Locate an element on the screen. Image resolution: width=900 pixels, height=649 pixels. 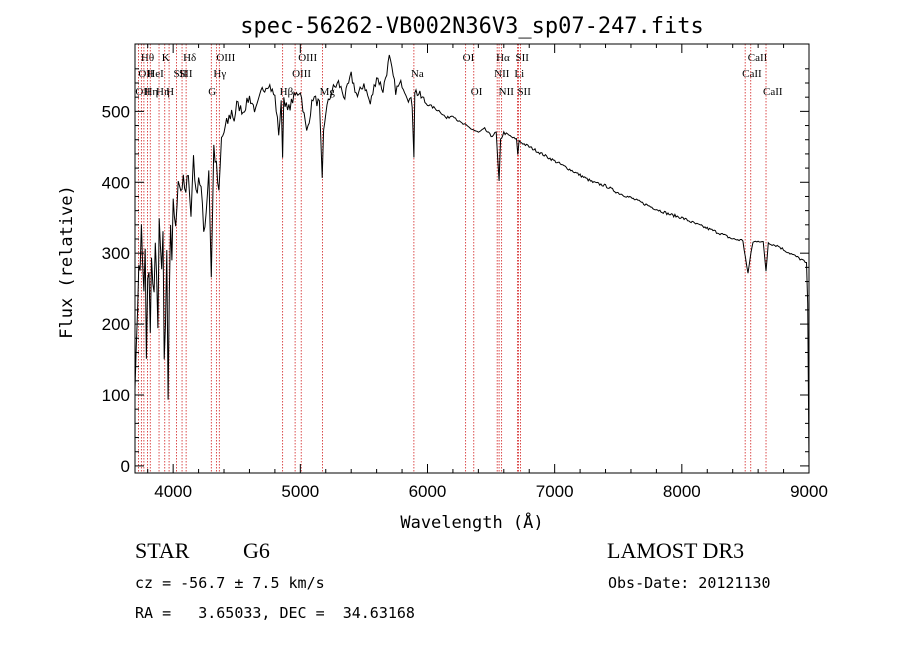
spectral-line-label: Na is located at coordinates (417, 74).